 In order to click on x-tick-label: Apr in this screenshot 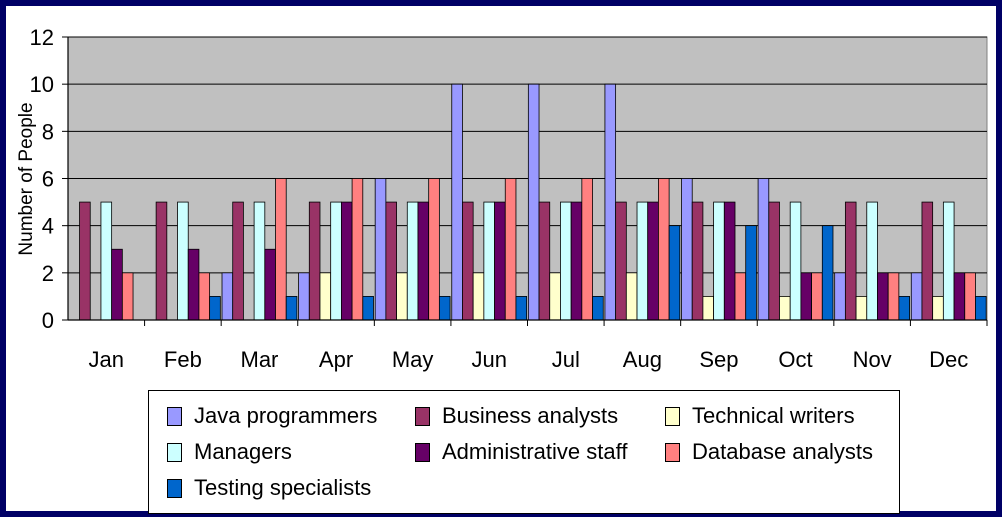, I will do `click(336, 359)`.